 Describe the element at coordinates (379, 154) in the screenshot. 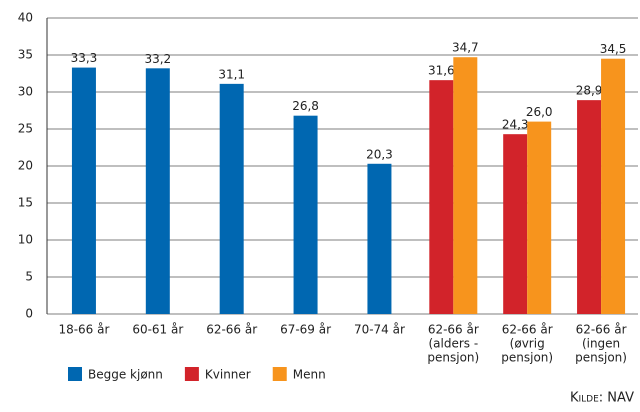

I see `value-label: 20,3` at that location.